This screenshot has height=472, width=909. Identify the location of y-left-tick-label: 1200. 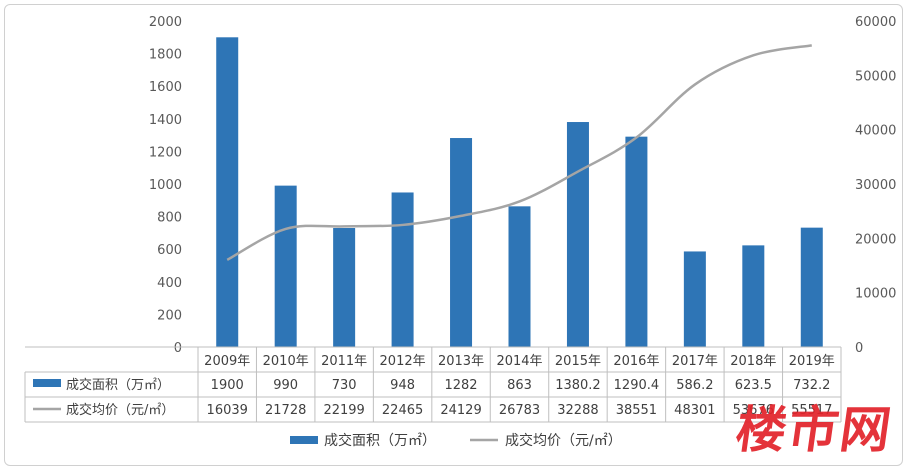
(165, 152).